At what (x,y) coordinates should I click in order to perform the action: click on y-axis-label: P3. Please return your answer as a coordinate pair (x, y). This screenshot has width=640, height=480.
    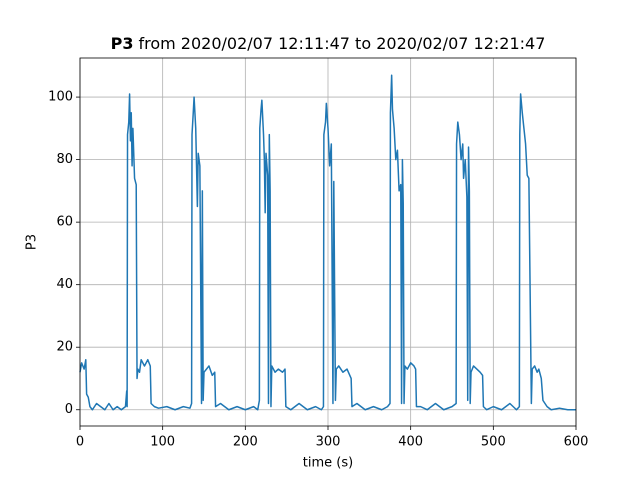
    Looking at the image, I should click on (32, 242).